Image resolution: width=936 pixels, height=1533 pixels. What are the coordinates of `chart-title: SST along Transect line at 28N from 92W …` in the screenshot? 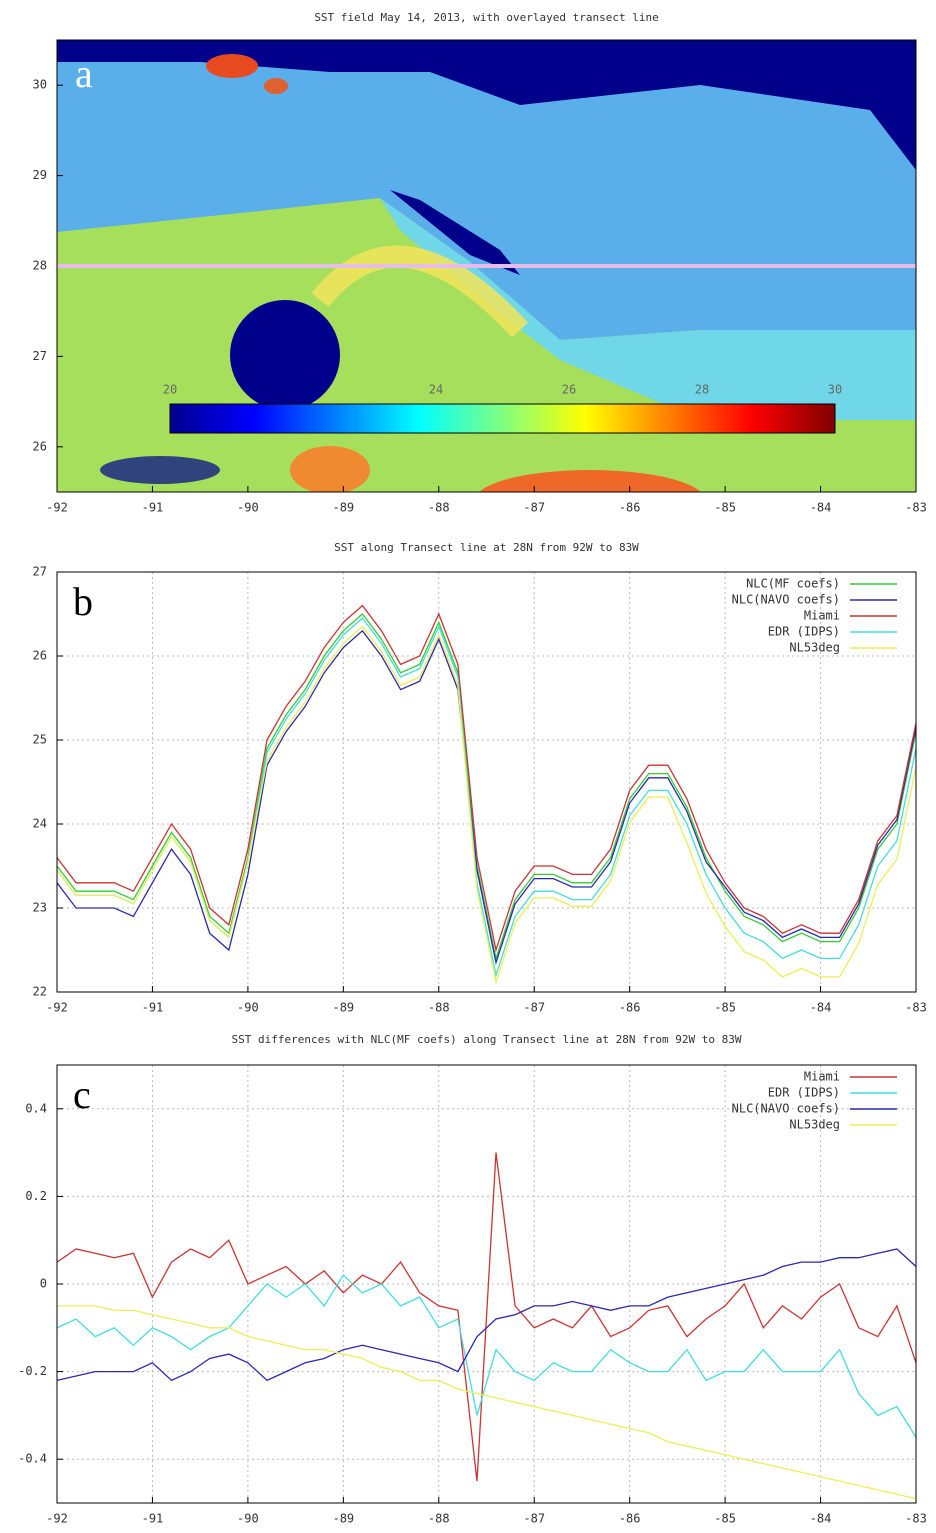 It's located at (486, 547).